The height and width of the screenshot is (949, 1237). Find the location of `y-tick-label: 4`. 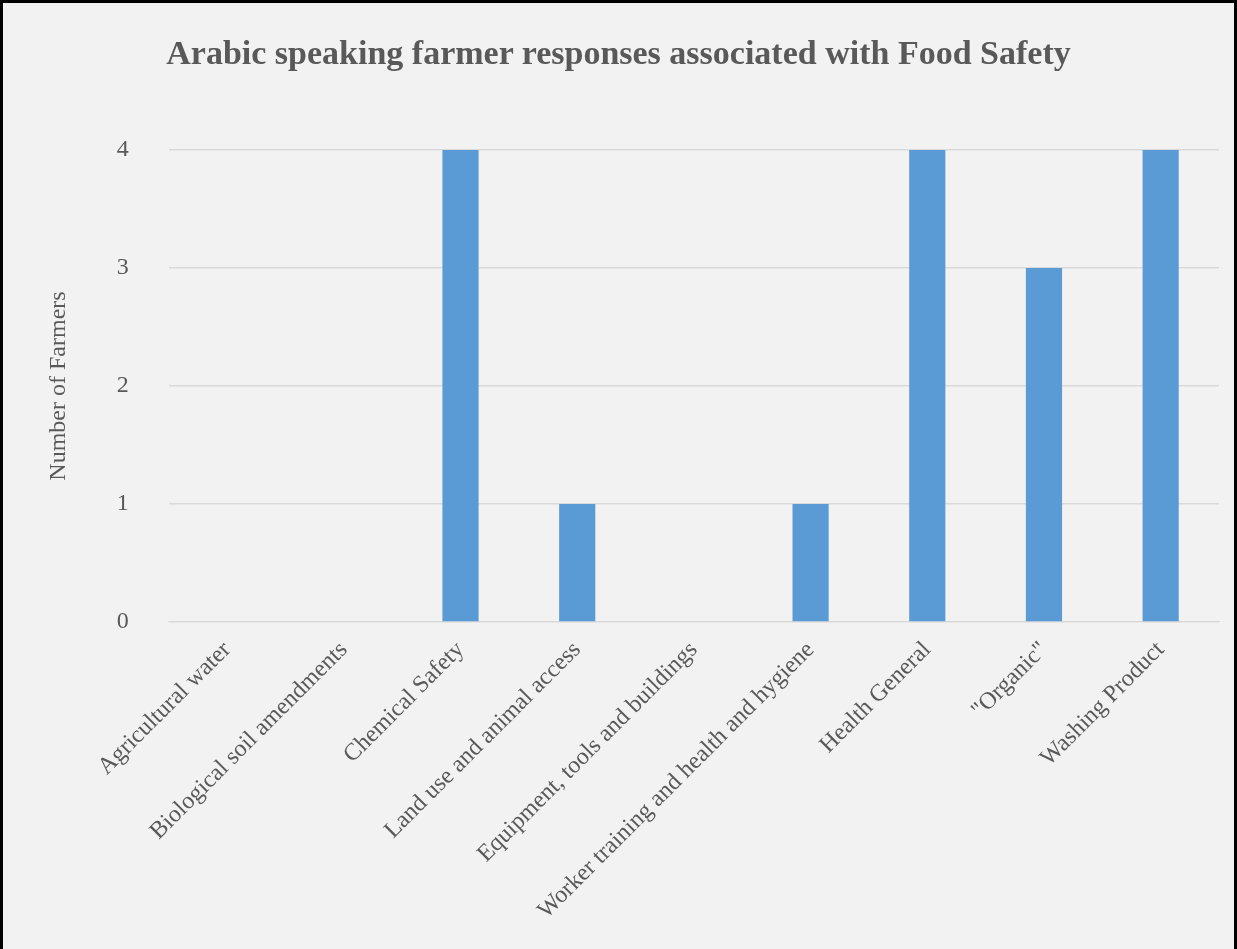

y-tick-label: 4 is located at coordinates (122, 148).